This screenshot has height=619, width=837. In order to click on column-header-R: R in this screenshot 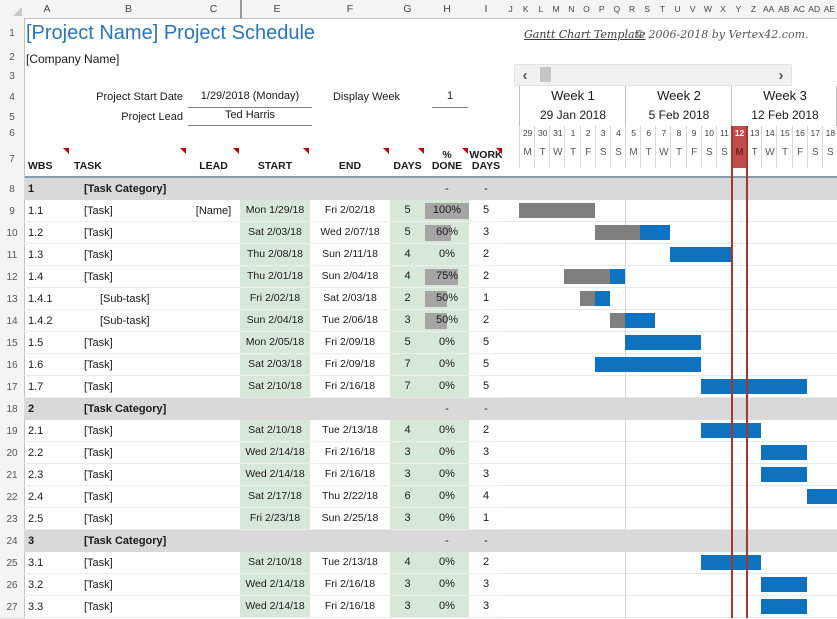, I will do `click(632, 9)`.